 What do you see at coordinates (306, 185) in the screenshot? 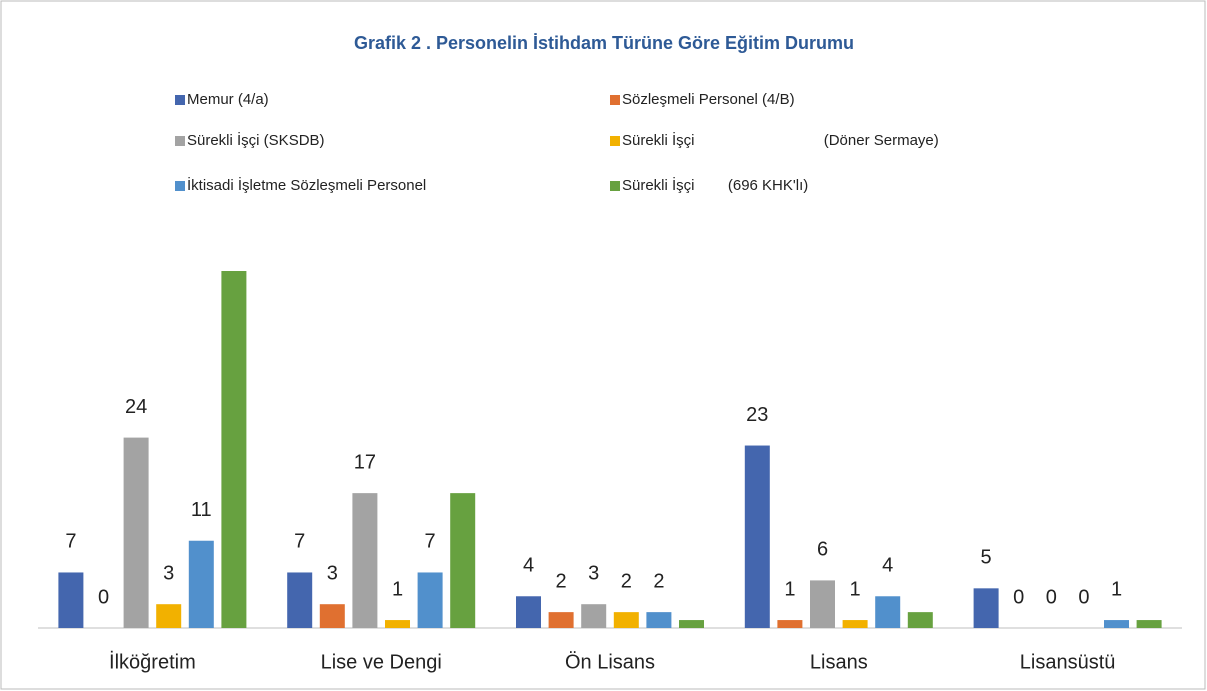
I see `legend-label: İktisadi İşletme Sözleşmeli Personel` at bounding box center [306, 185].